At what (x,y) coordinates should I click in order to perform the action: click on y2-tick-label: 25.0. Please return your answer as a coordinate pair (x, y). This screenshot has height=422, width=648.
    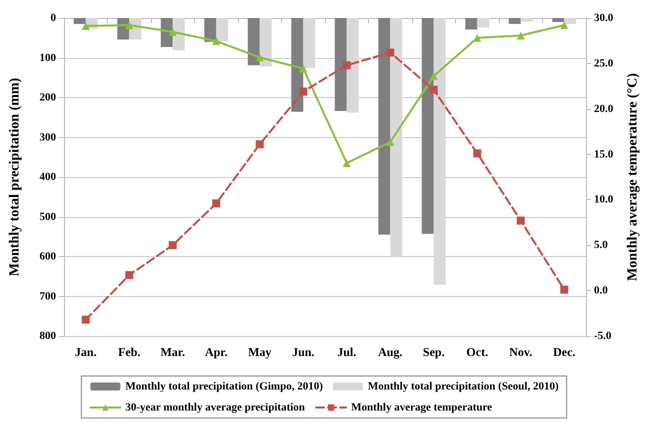
    Looking at the image, I should click on (604, 63).